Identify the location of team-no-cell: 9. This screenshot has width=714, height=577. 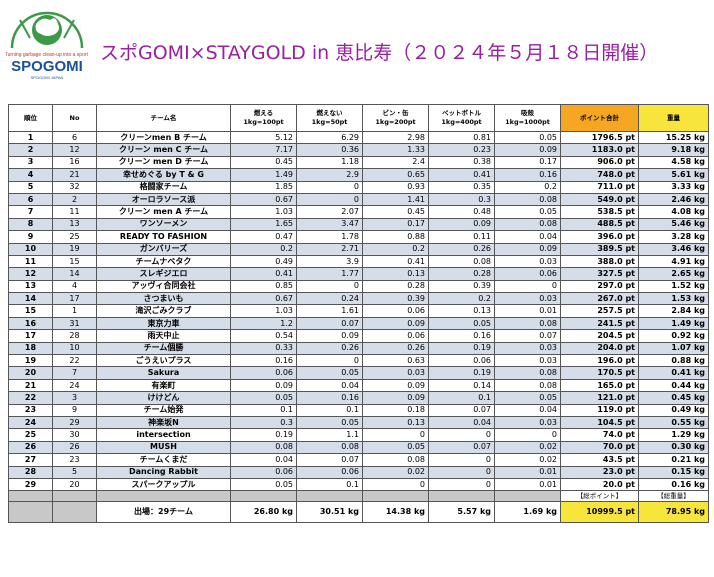
(74, 410).